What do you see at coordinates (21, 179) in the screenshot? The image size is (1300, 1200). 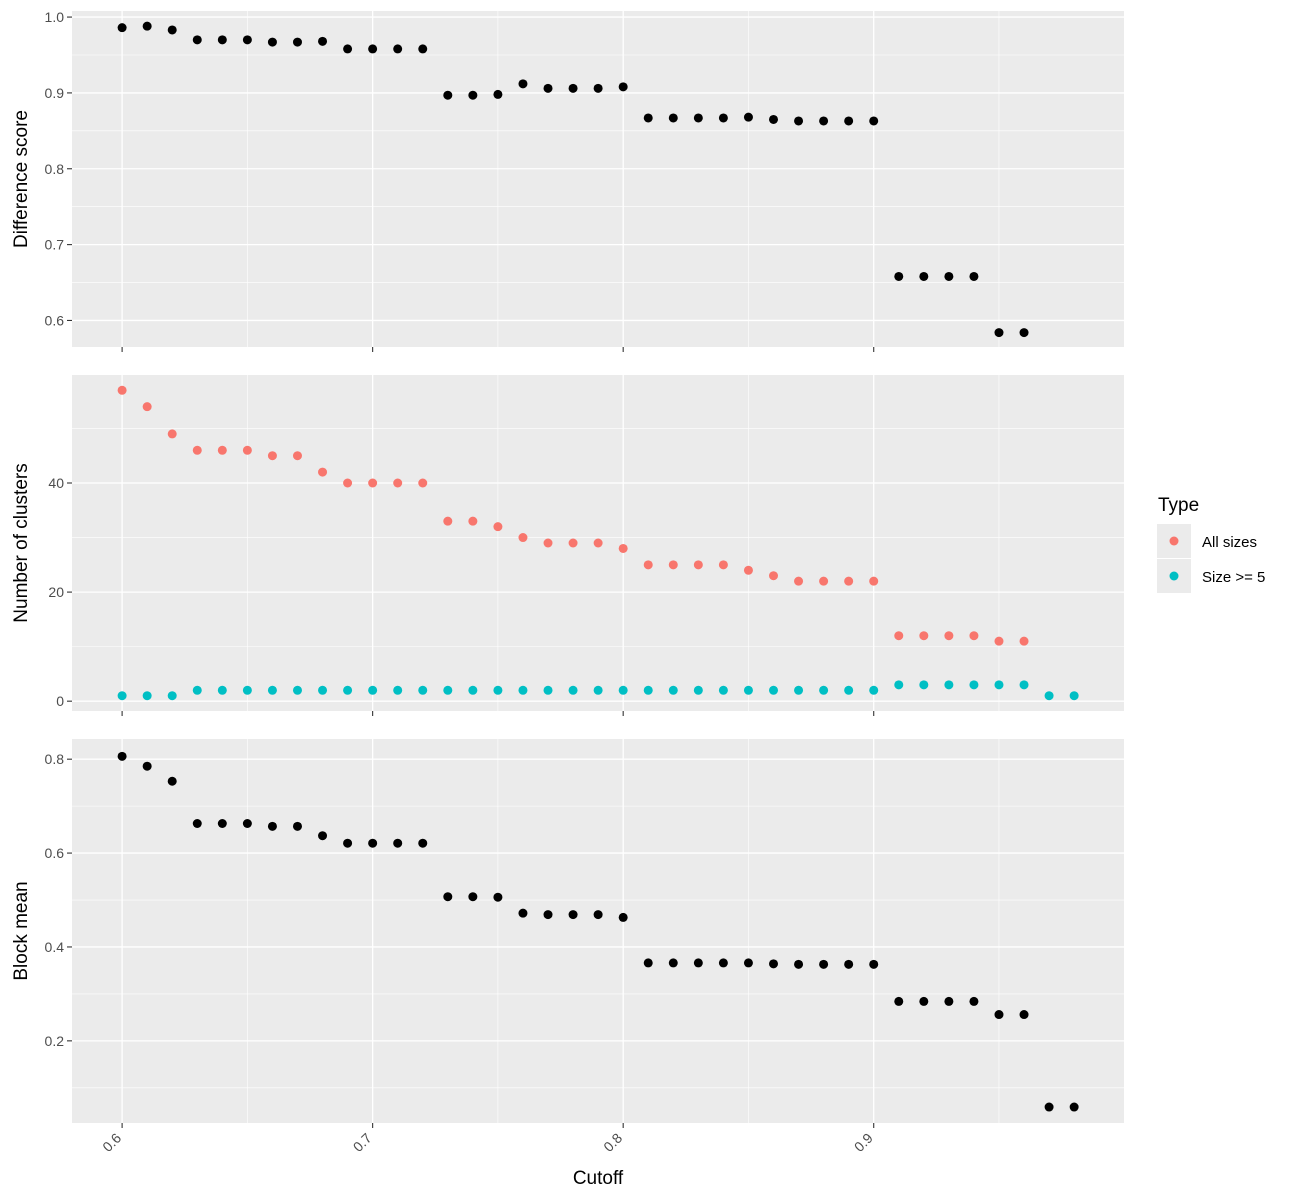 I see `y-axis-title: Difference score` at bounding box center [21, 179].